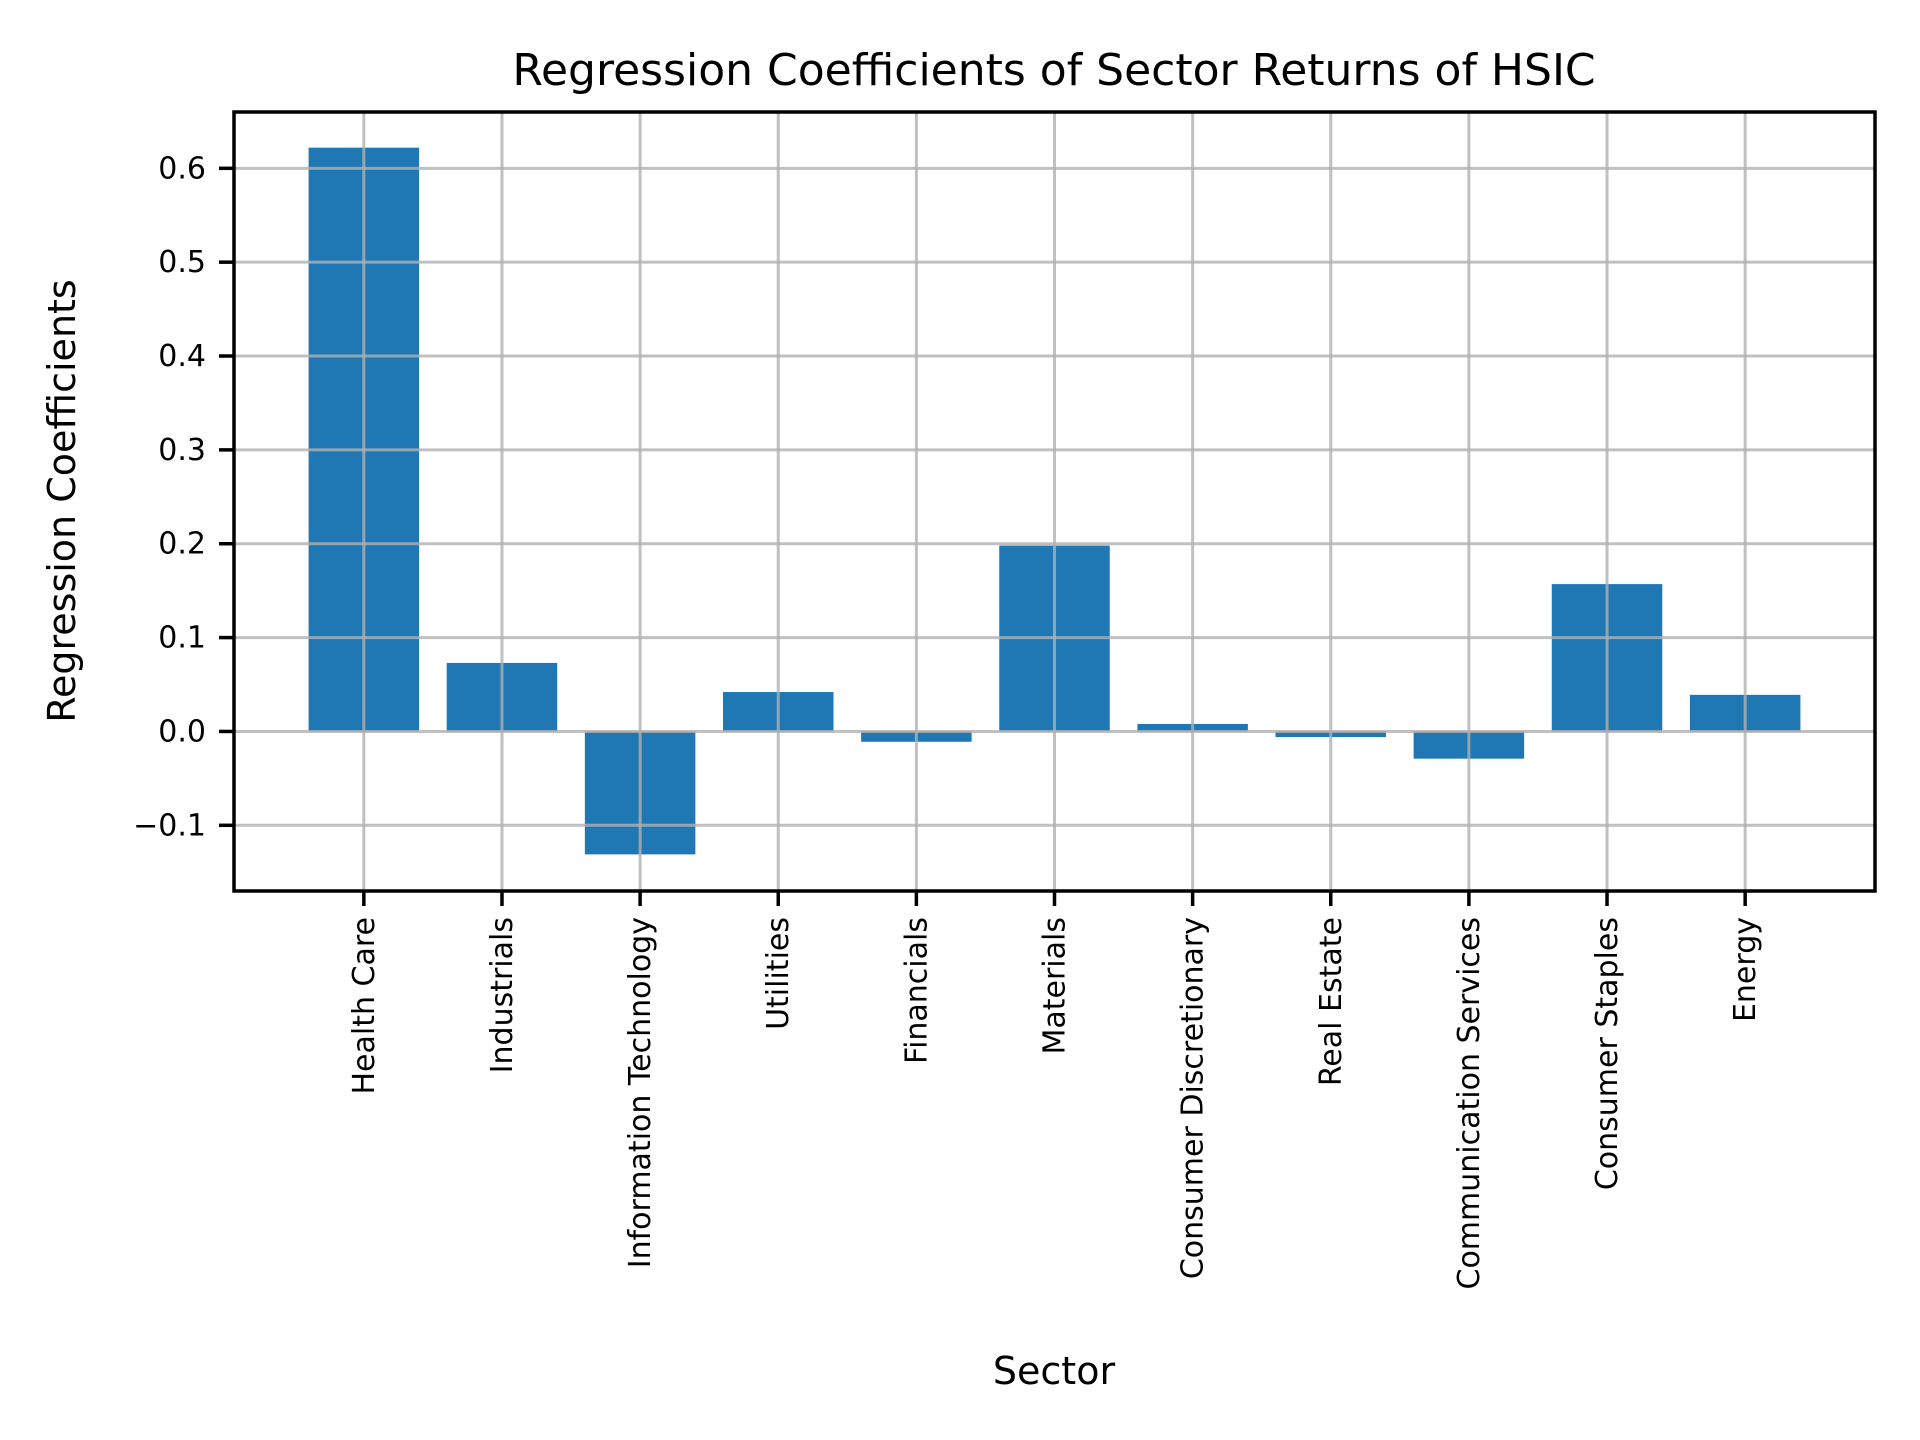 The height and width of the screenshot is (1440, 1920). I want to click on x-tick-label-health-care: Health Care, so click(364, 1006).